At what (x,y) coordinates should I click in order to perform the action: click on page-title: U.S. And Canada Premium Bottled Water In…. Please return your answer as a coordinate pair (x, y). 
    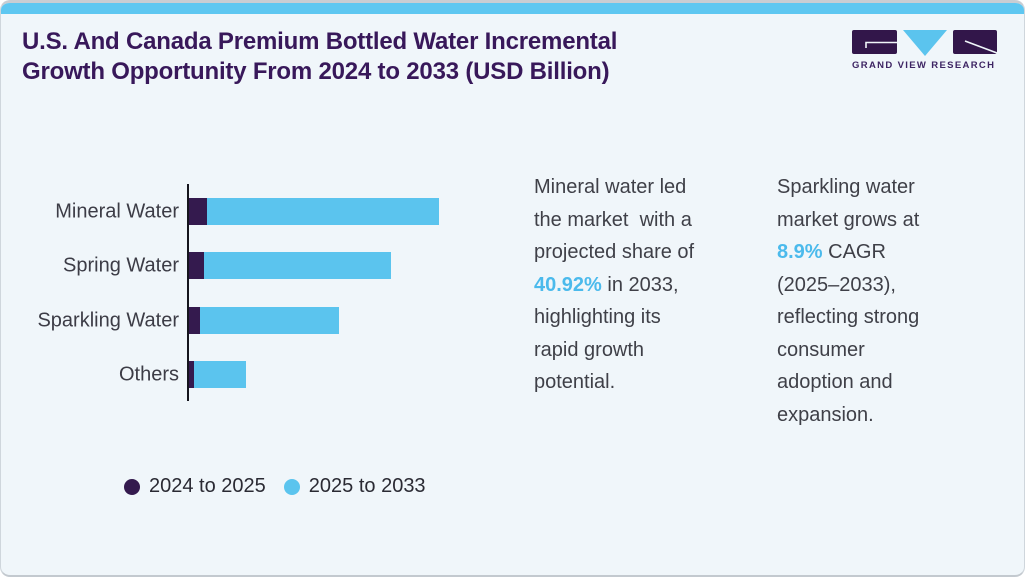
    Looking at the image, I should click on (320, 56).